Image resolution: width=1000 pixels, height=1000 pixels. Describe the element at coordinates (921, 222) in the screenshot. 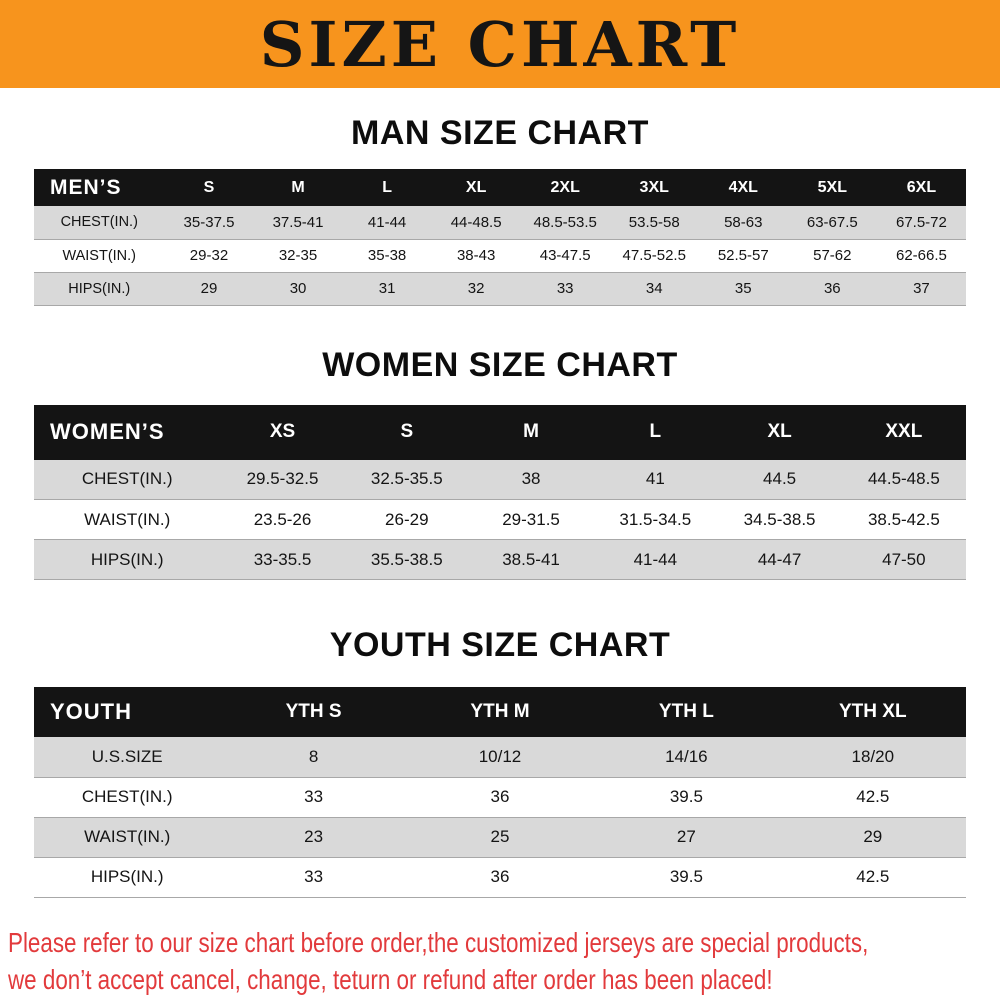

I see `value-cell: 67.5-72` at that location.